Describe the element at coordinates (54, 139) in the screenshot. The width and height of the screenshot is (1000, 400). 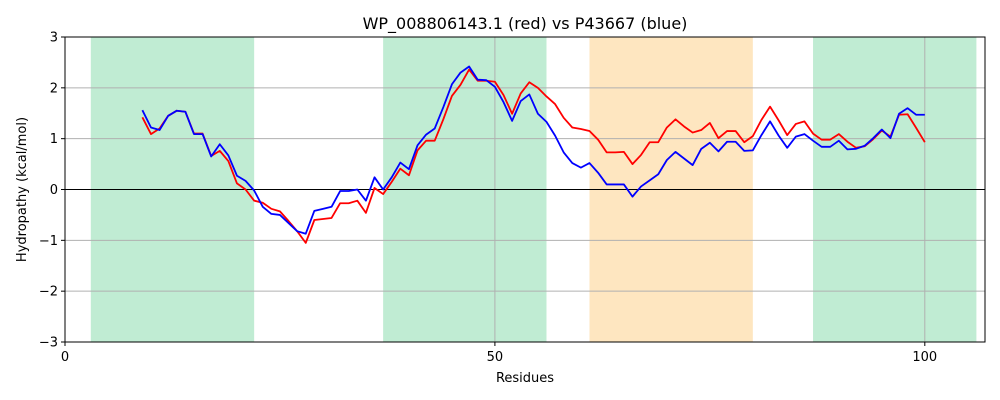
I see `y-tick-label: 1` at that location.